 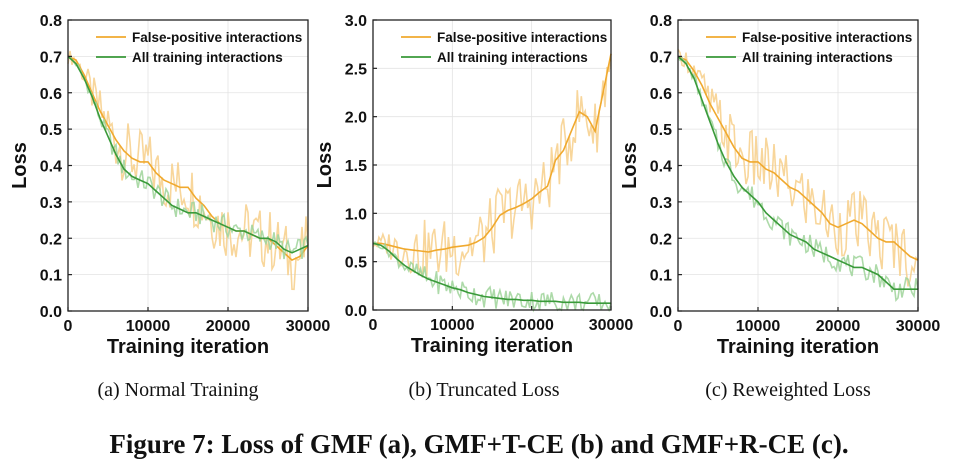 What do you see at coordinates (177, 390) in the screenshot?
I see `subcaption: (a) Normal Training` at bounding box center [177, 390].